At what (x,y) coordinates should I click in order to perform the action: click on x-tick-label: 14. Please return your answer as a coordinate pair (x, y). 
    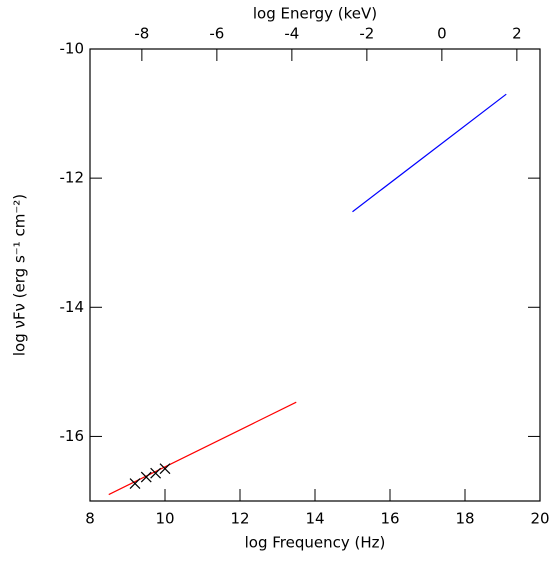
    Looking at the image, I should click on (314, 519).